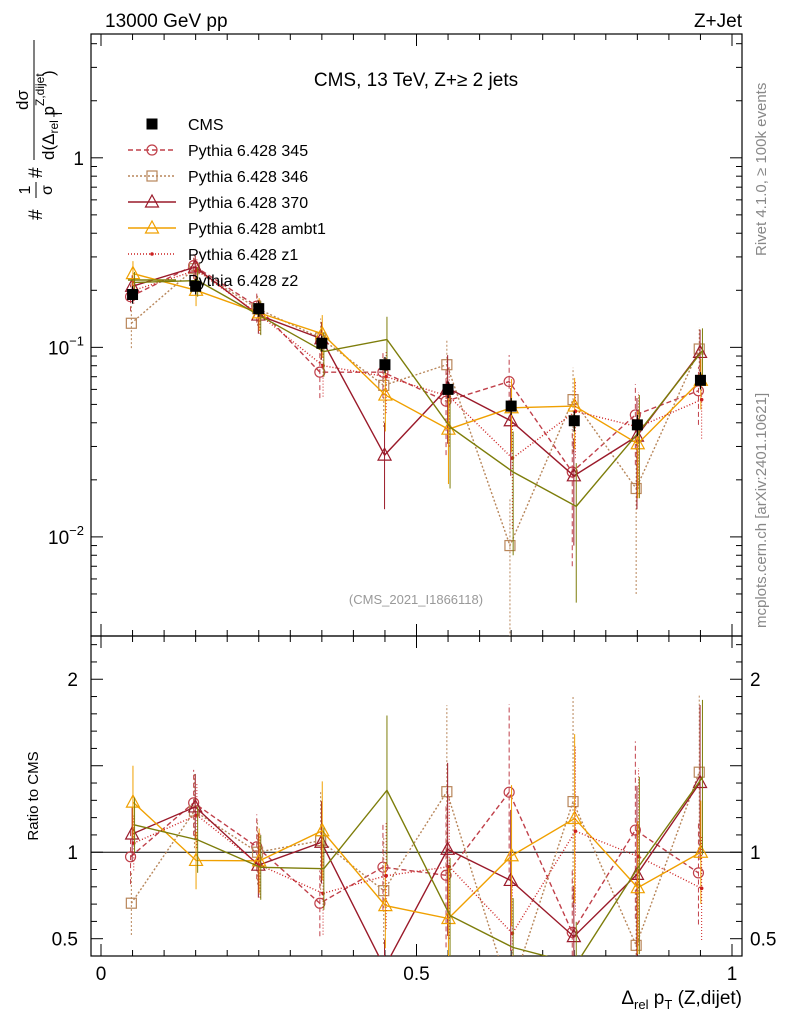  Describe the element at coordinates (47, 190) in the screenshot. I see `y-label-sigma: σ` at that location.